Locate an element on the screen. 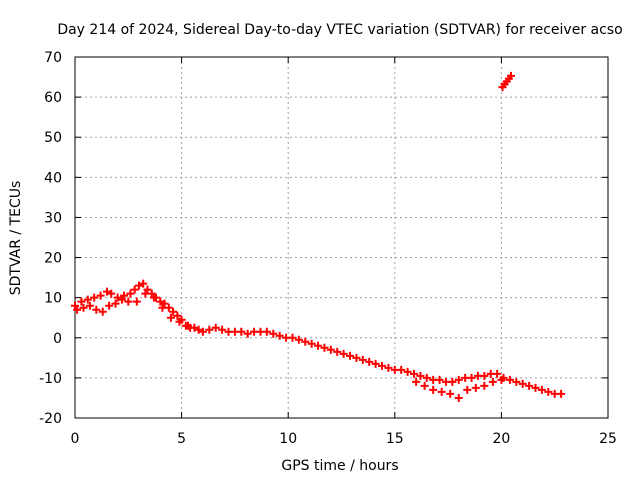 This screenshot has width=640, height=480. y-tick-label: -10 is located at coordinates (50, 379).